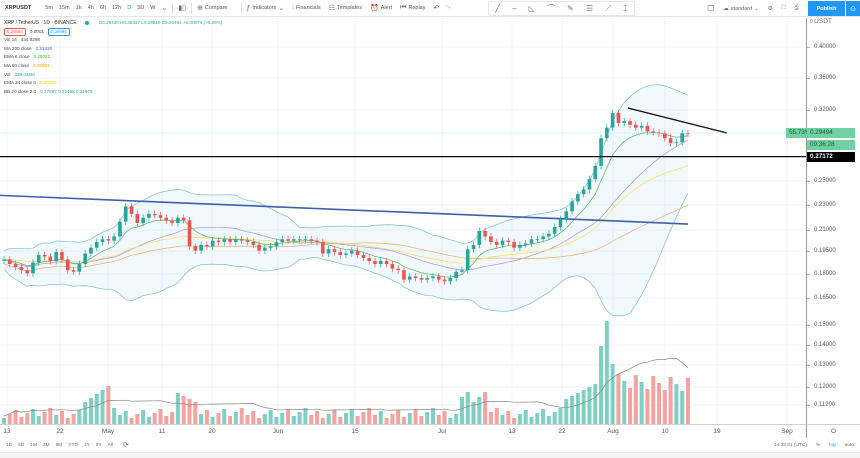 The height and width of the screenshot is (458, 860). What do you see at coordinates (741, 9) in the screenshot?
I see `layout-select: ☁ standard ⌄` at bounding box center [741, 9].